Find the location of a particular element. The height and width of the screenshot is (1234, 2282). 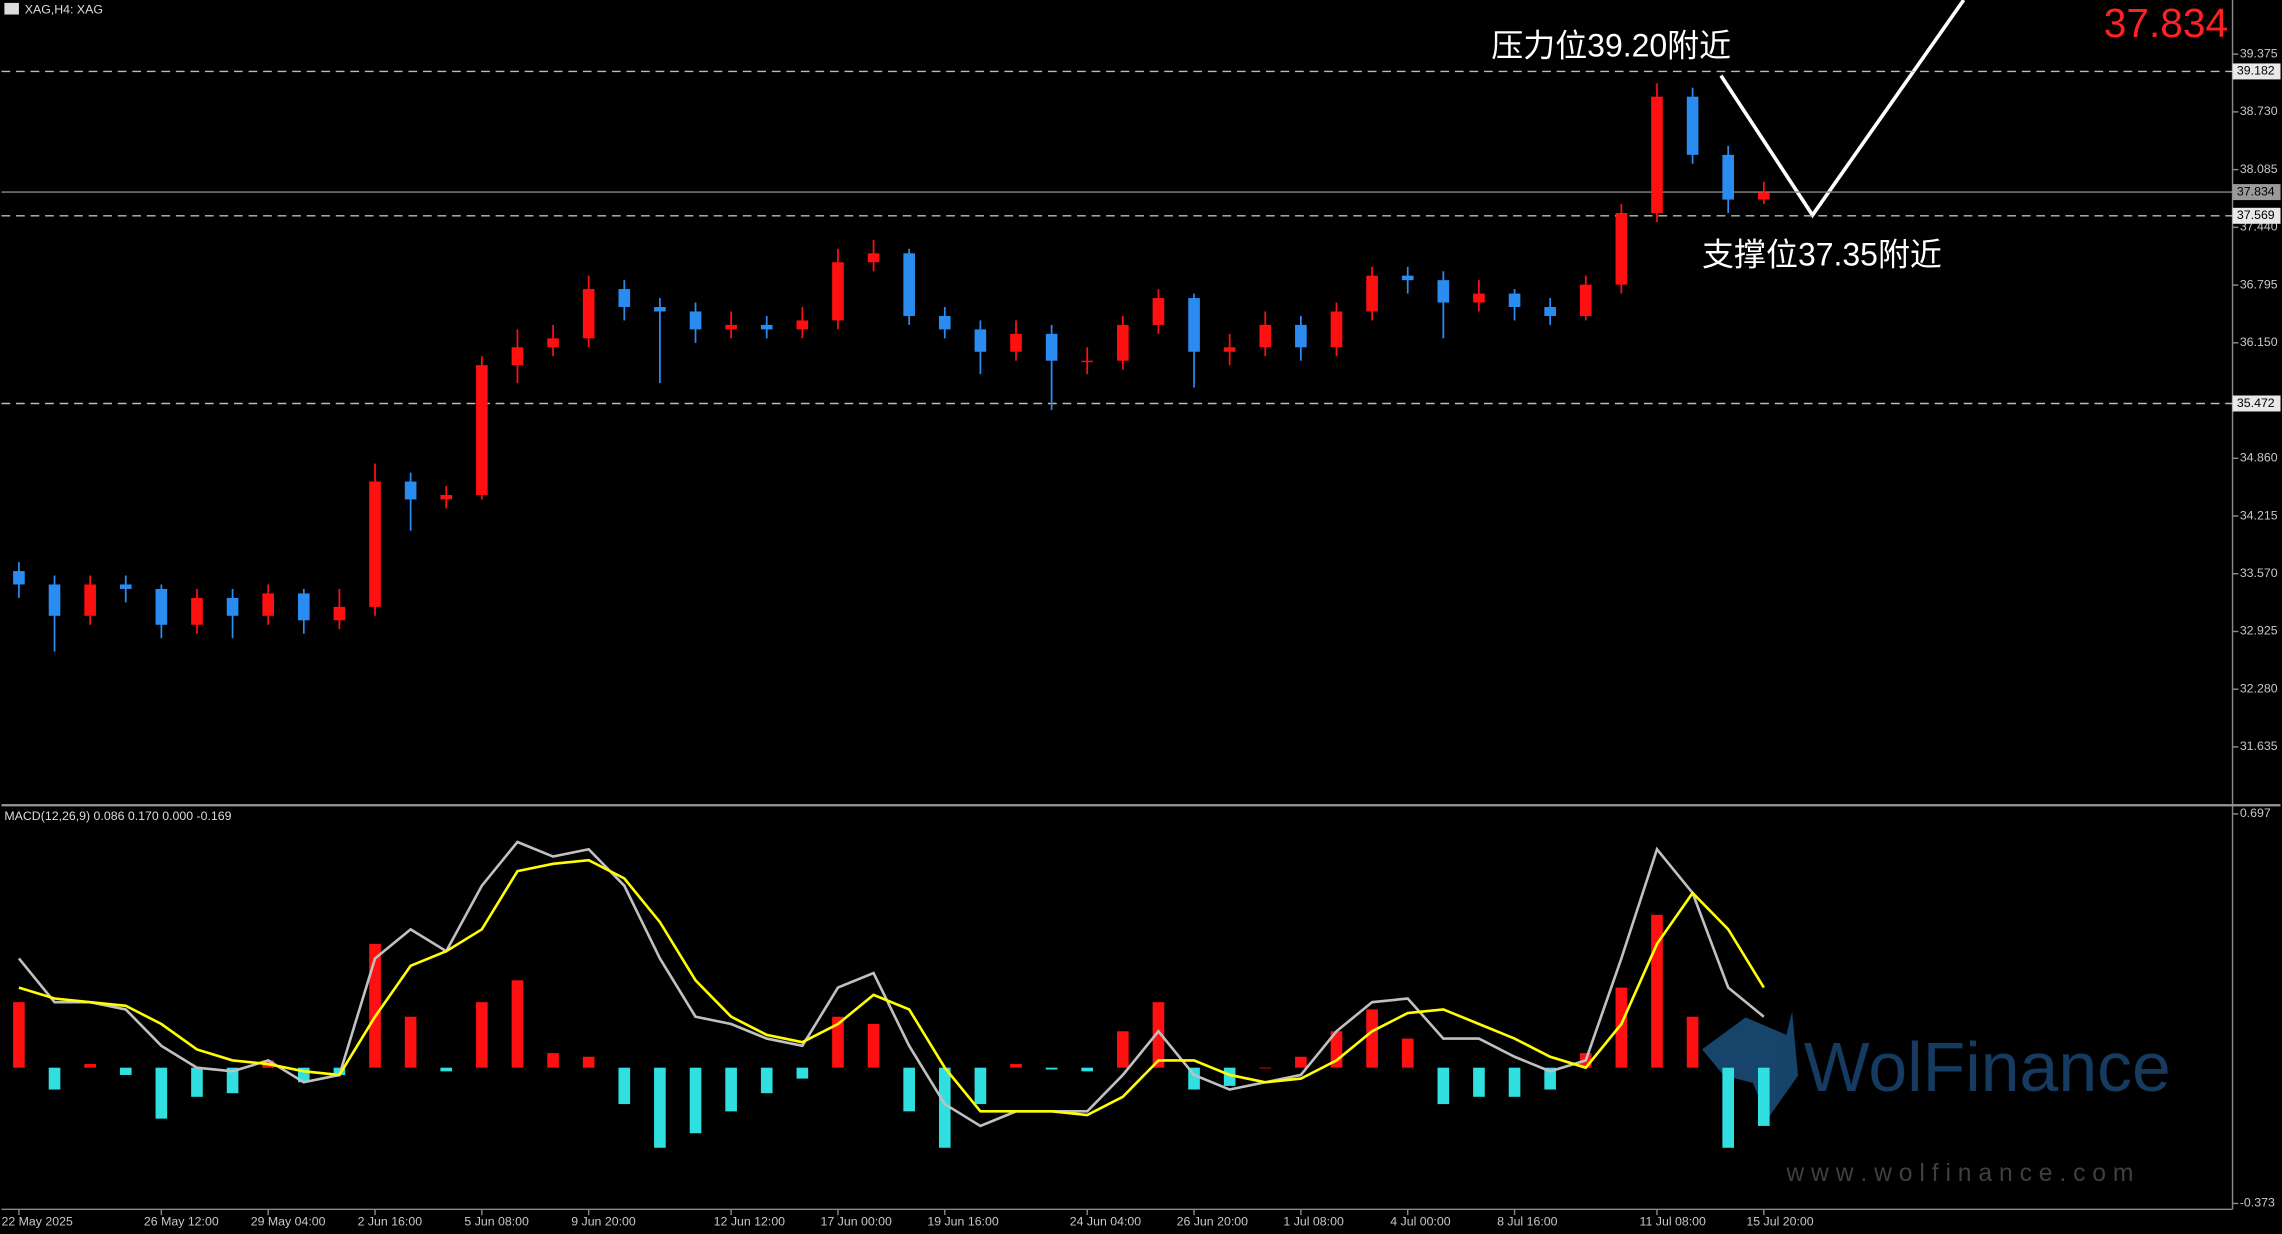

price-label: 37.569 is located at coordinates (2256, 215).